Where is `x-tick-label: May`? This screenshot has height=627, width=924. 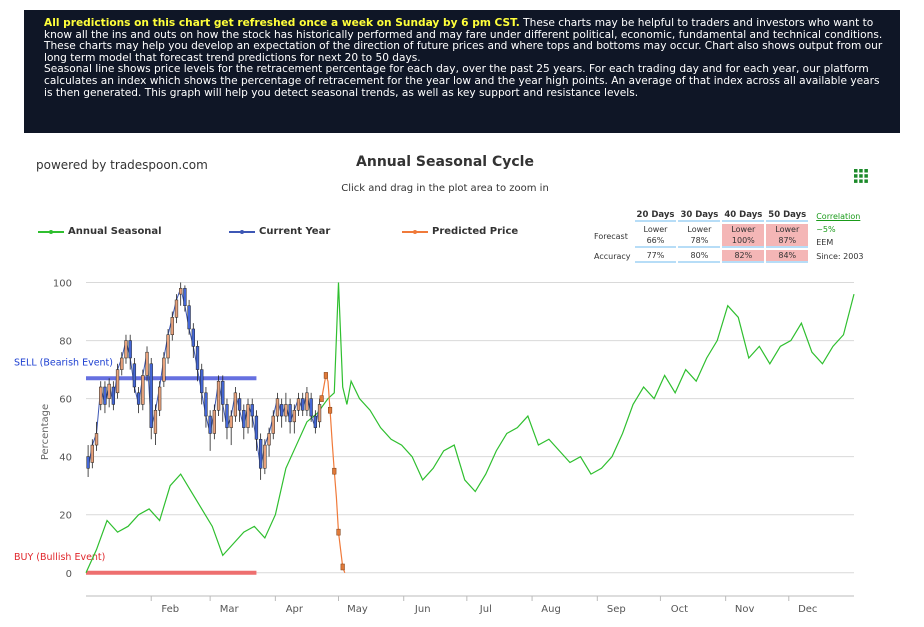 x-tick-label: May is located at coordinates (357, 609).